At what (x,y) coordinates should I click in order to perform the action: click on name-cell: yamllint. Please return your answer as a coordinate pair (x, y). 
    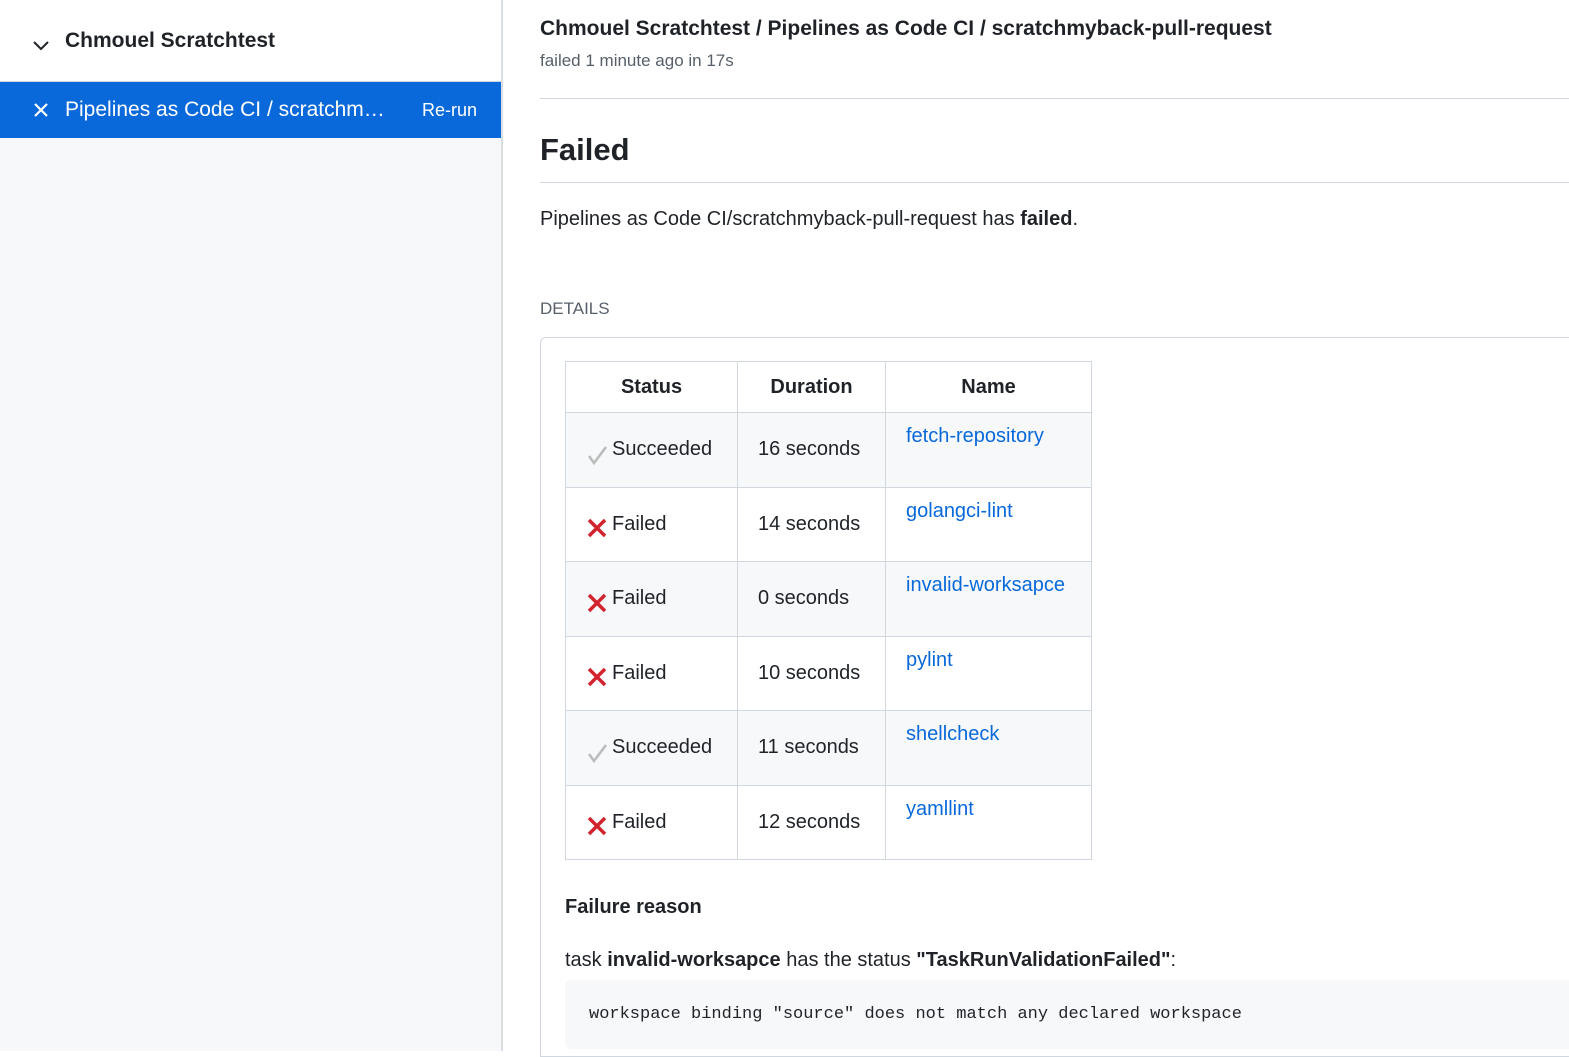
    Looking at the image, I should click on (988, 822).